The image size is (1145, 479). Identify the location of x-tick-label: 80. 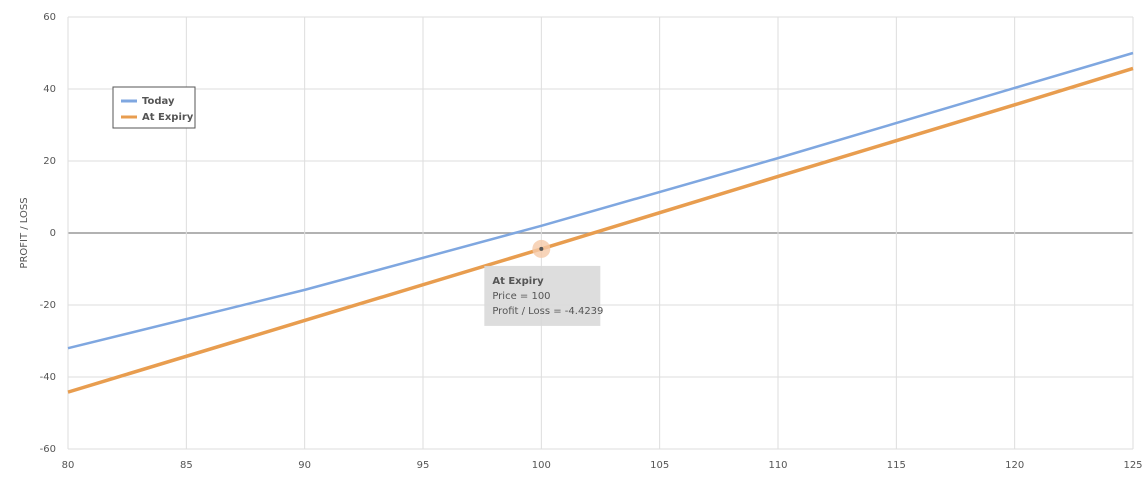
(68, 465).